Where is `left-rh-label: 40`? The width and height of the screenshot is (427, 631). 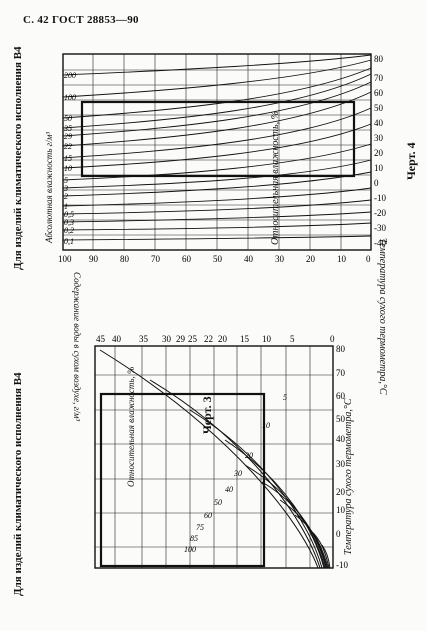 left-rh-label: 40 is located at coordinates (229, 489).